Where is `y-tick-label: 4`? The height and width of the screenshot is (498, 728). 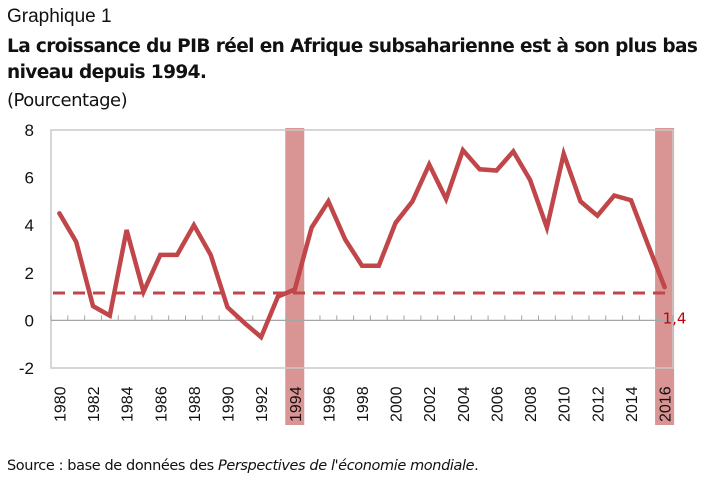 y-tick-label: 4 is located at coordinates (29, 225).